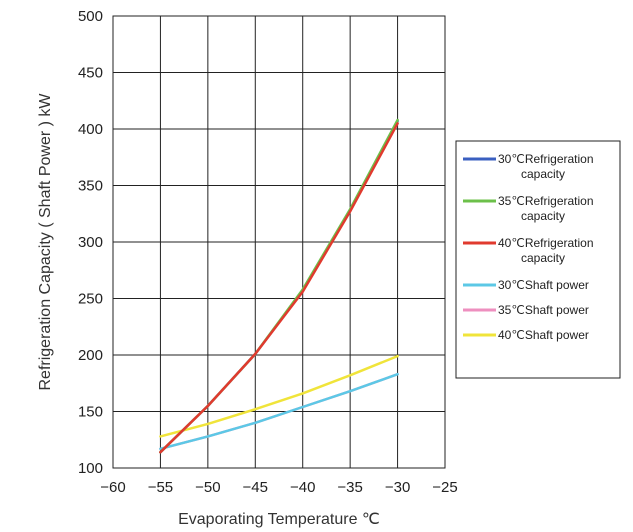  I want to click on y-axis-ticks: 100 150 200 250 300 350 400 450 500, so click(90, 242).